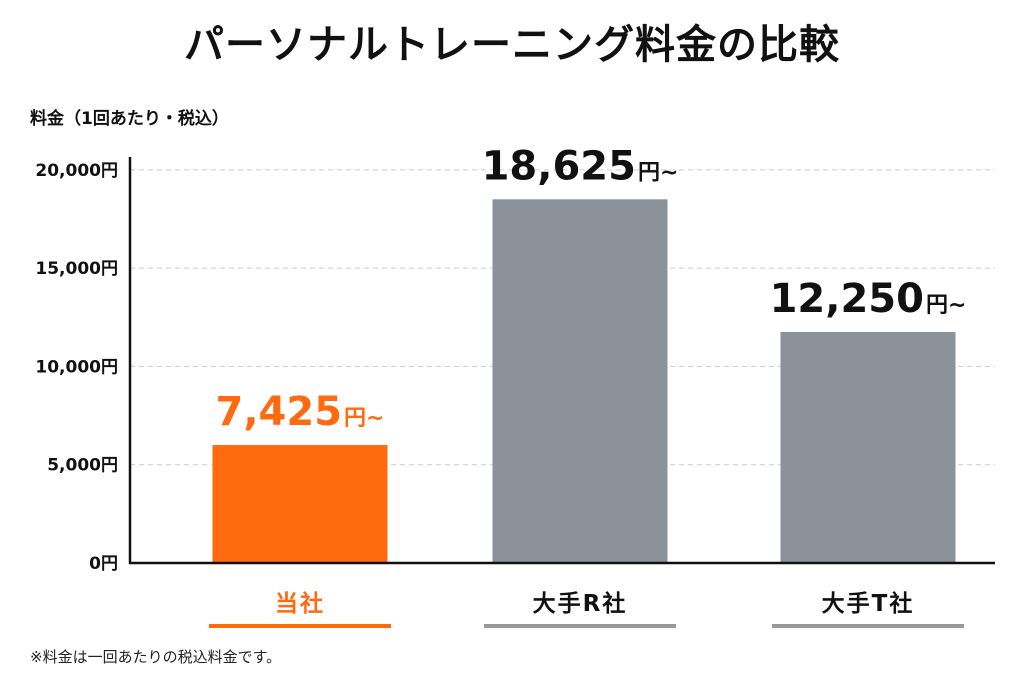 Image resolution: width=1024 pixels, height=683 pixels. What do you see at coordinates (76, 171) in the screenshot?
I see `y-tick-label: 20,000円` at bounding box center [76, 171].